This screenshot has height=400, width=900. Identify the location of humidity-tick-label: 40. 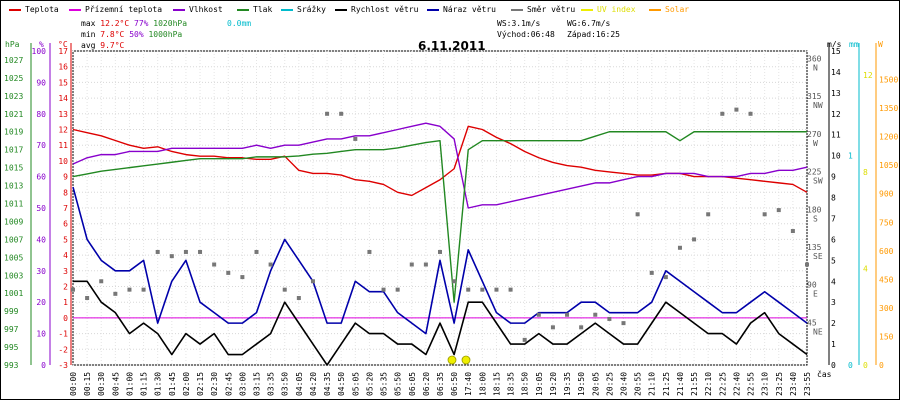
(41, 239).